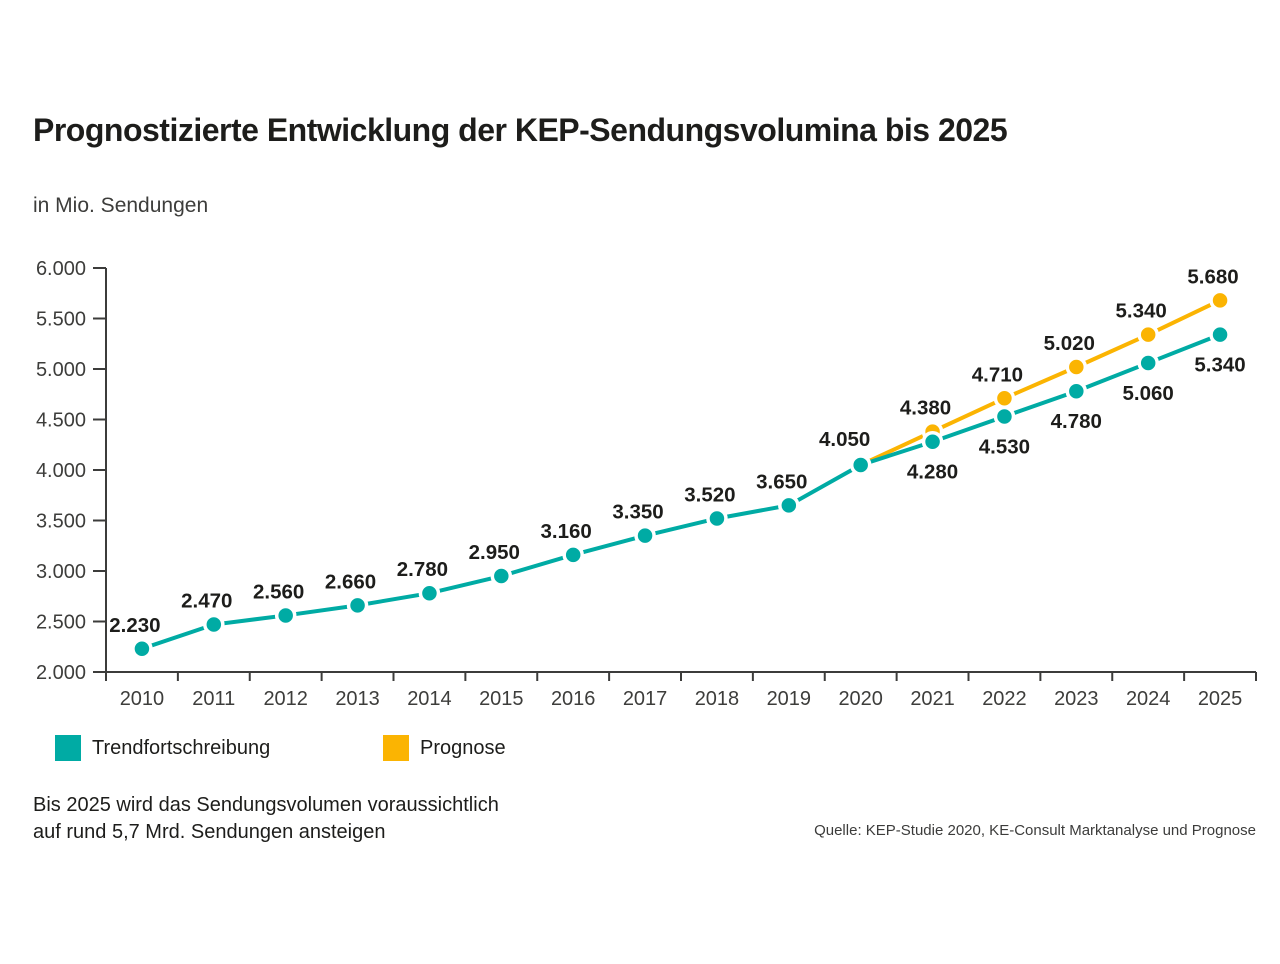 This screenshot has height=964, width=1280. What do you see at coordinates (789, 699) in the screenshot?
I see `x-tick-label: 2019` at bounding box center [789, 699].